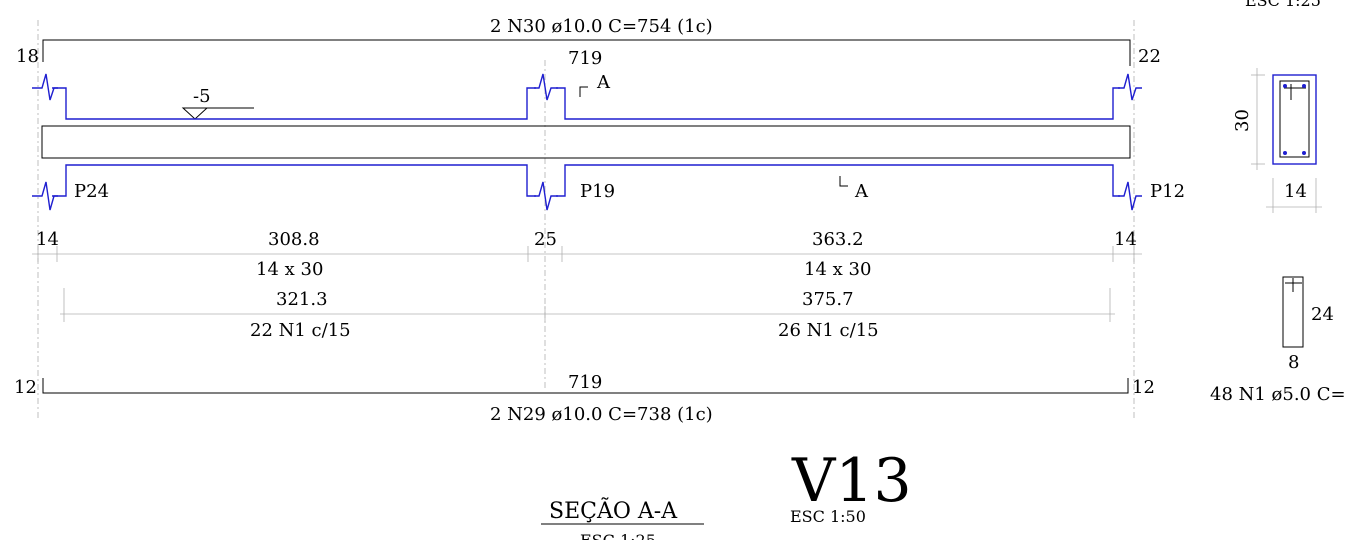 The height and width of the screenshot is (540, 1357). Describe the element at coordinates (618, 535) in the screenshot. I see `section-scale: ESC 1:25` at that location.